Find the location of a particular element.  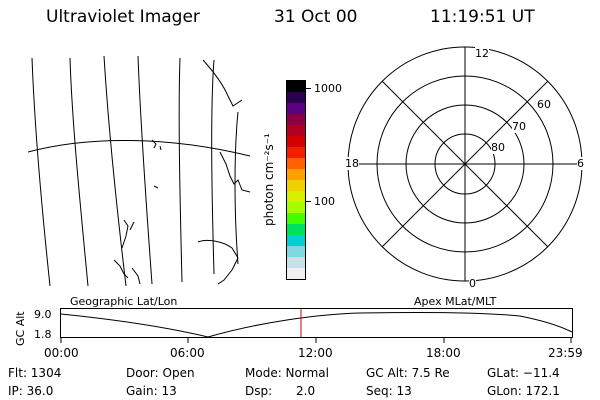

mlat-label-80: 80 is located at coordinates (498, 147).